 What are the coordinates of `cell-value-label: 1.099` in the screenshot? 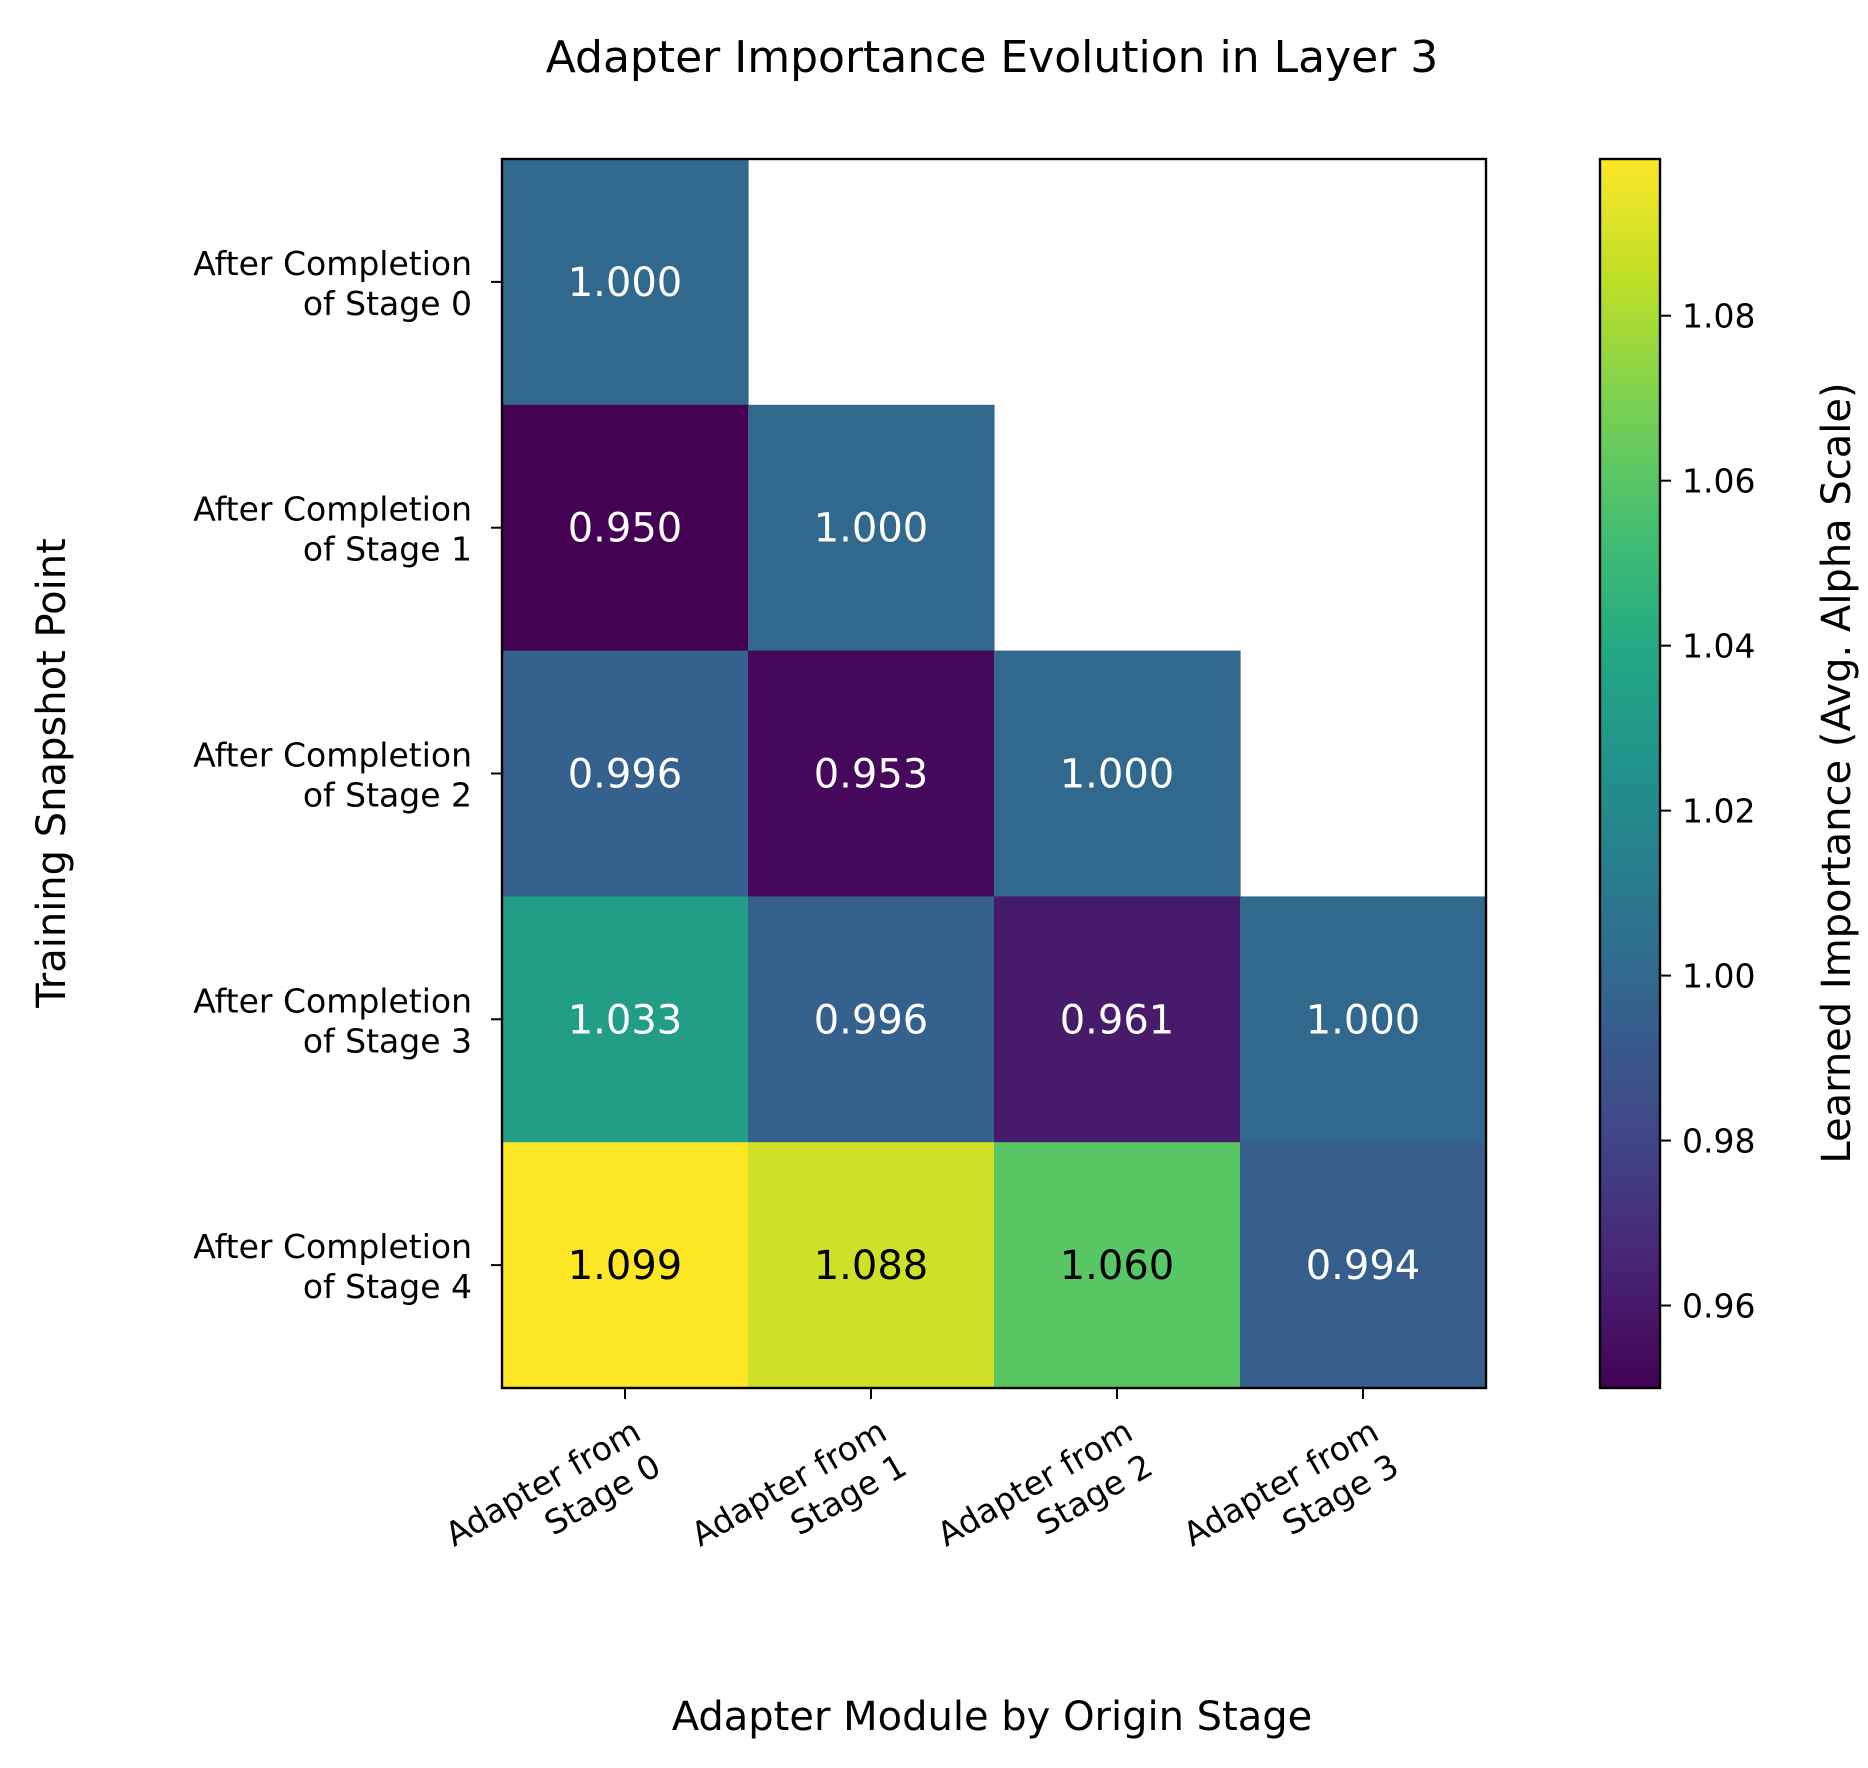 It's located at (625, 1266).